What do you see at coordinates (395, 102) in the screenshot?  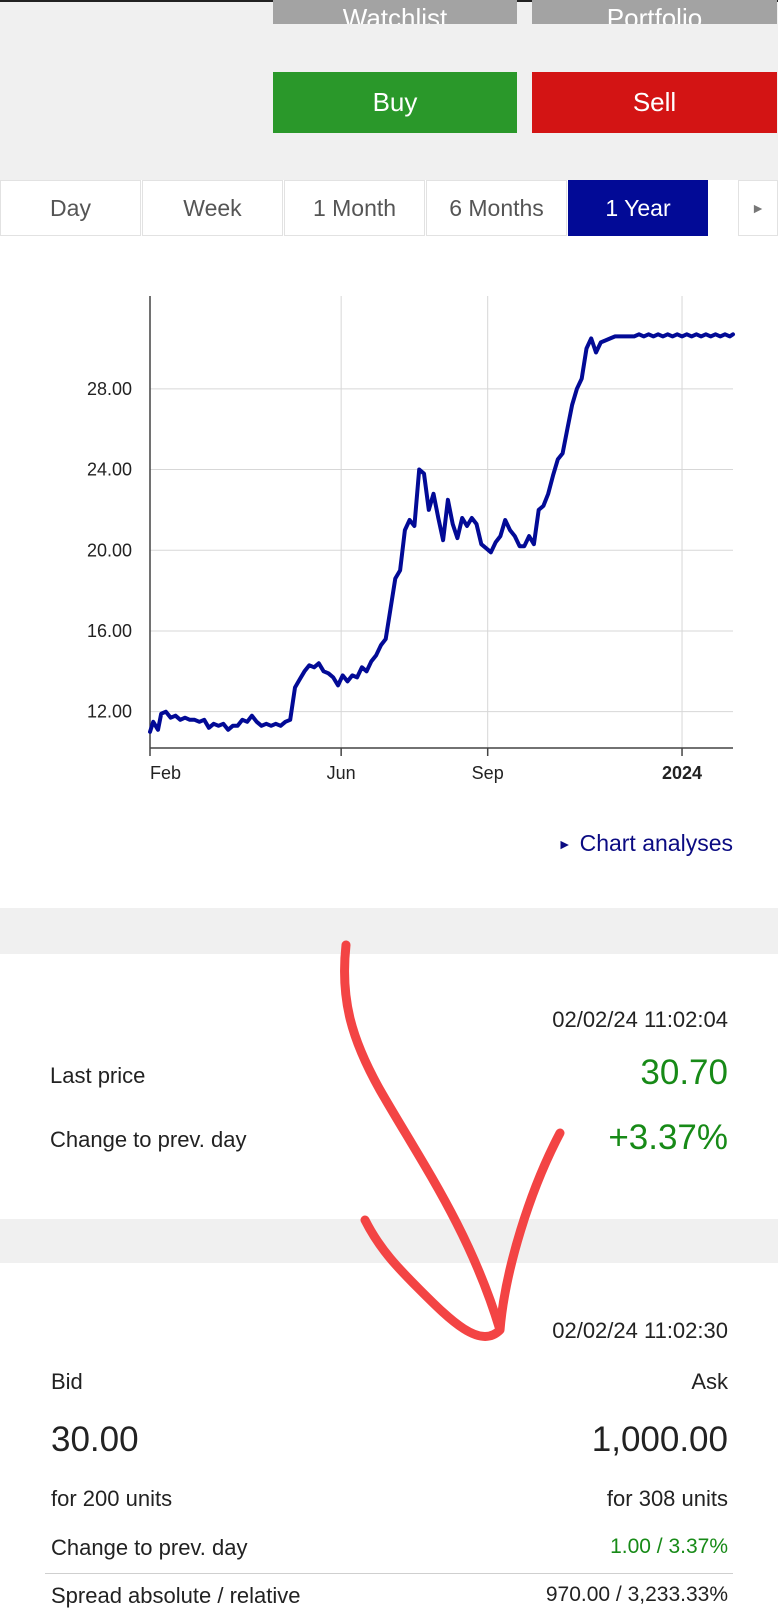 I see `buy-button: Buy` at bounding box center [395, 102].